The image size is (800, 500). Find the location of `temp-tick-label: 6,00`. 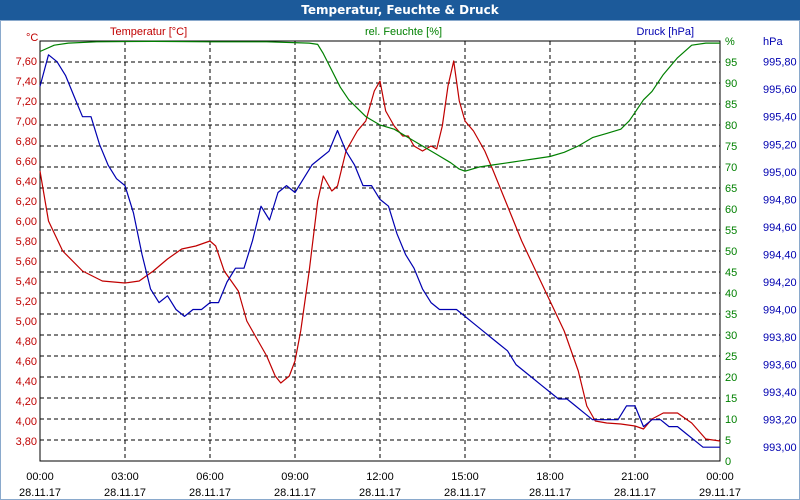

temp-tick-label: 6,00 is located at coordinates (26, 222).